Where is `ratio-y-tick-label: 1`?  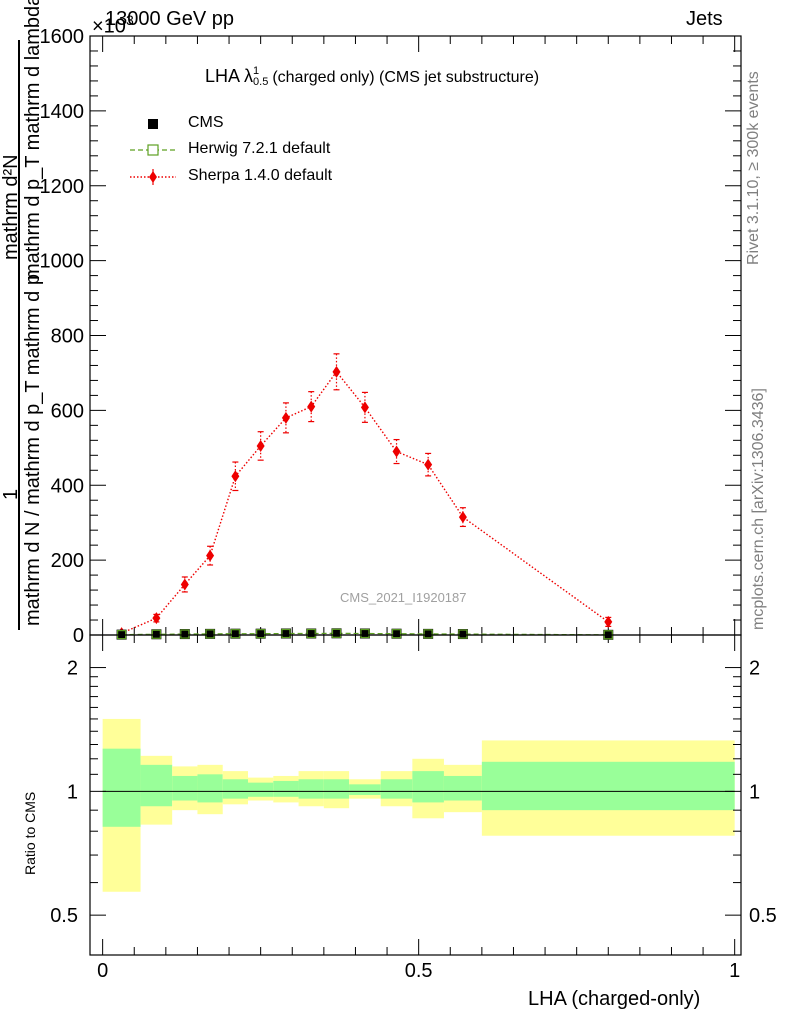
ratio-y-tick-label: 1 is located at coordinates (72, 792).